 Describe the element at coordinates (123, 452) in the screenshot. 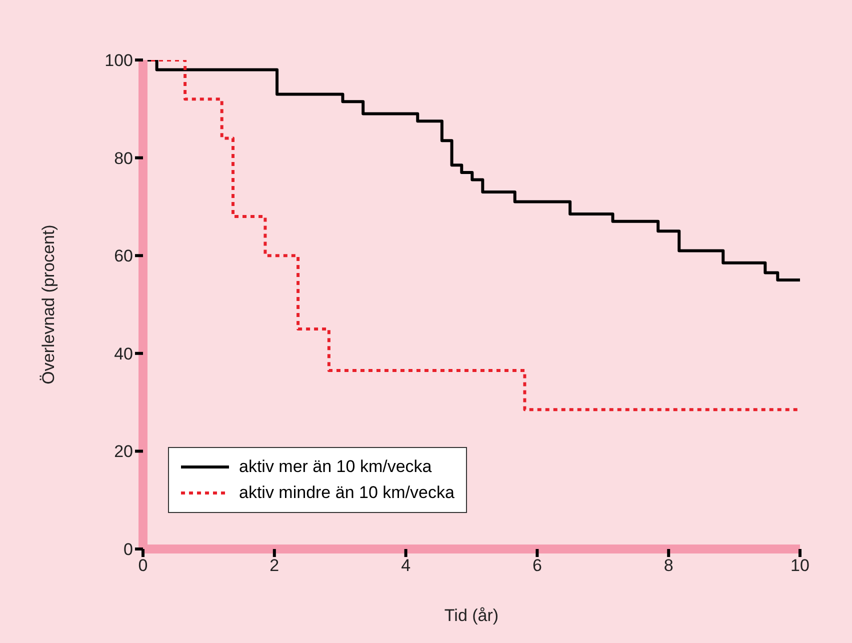

I see `y-tick-label: 20` at that location.